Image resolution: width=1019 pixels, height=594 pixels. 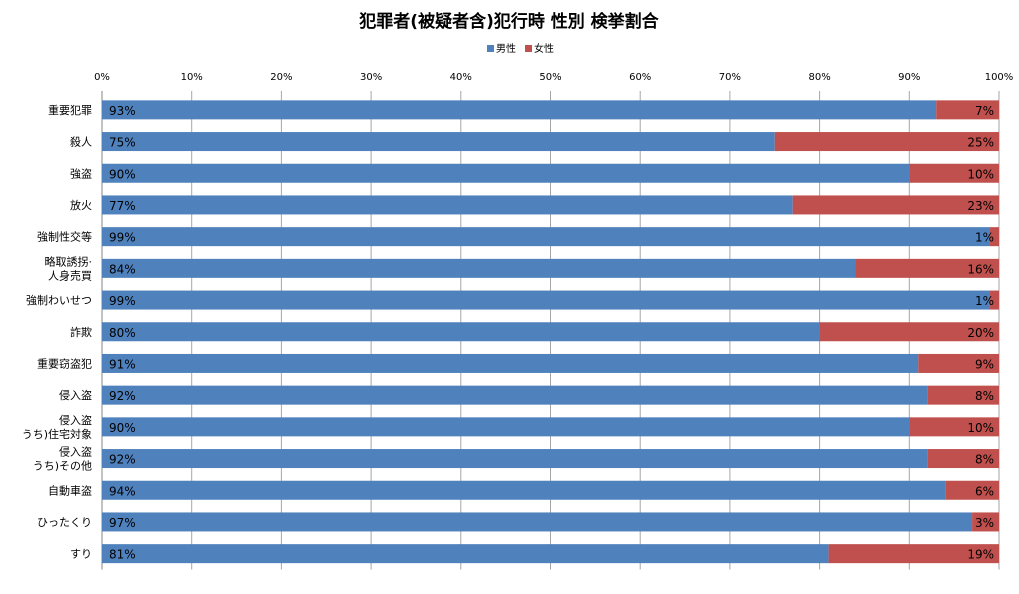 What do you see at coordinates (122, 396) in the screenshot?
I see `data-label-male: 92%` at bounding box center [122, 396].